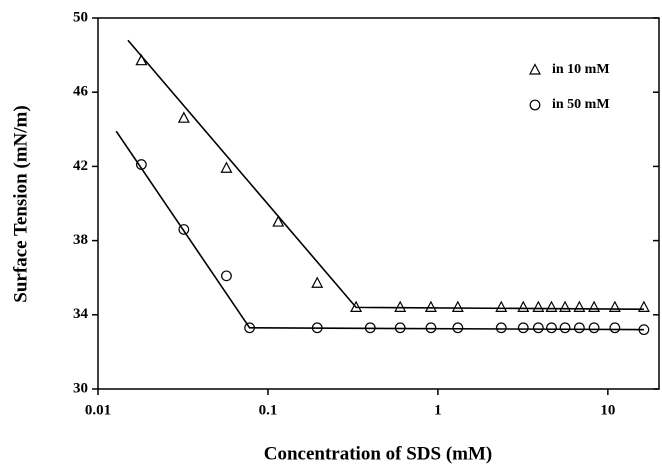  What do you see at coordinates (81, 92) in the screenshot?
I see `y-tick-label: 46` at bounding box center [81, 92].